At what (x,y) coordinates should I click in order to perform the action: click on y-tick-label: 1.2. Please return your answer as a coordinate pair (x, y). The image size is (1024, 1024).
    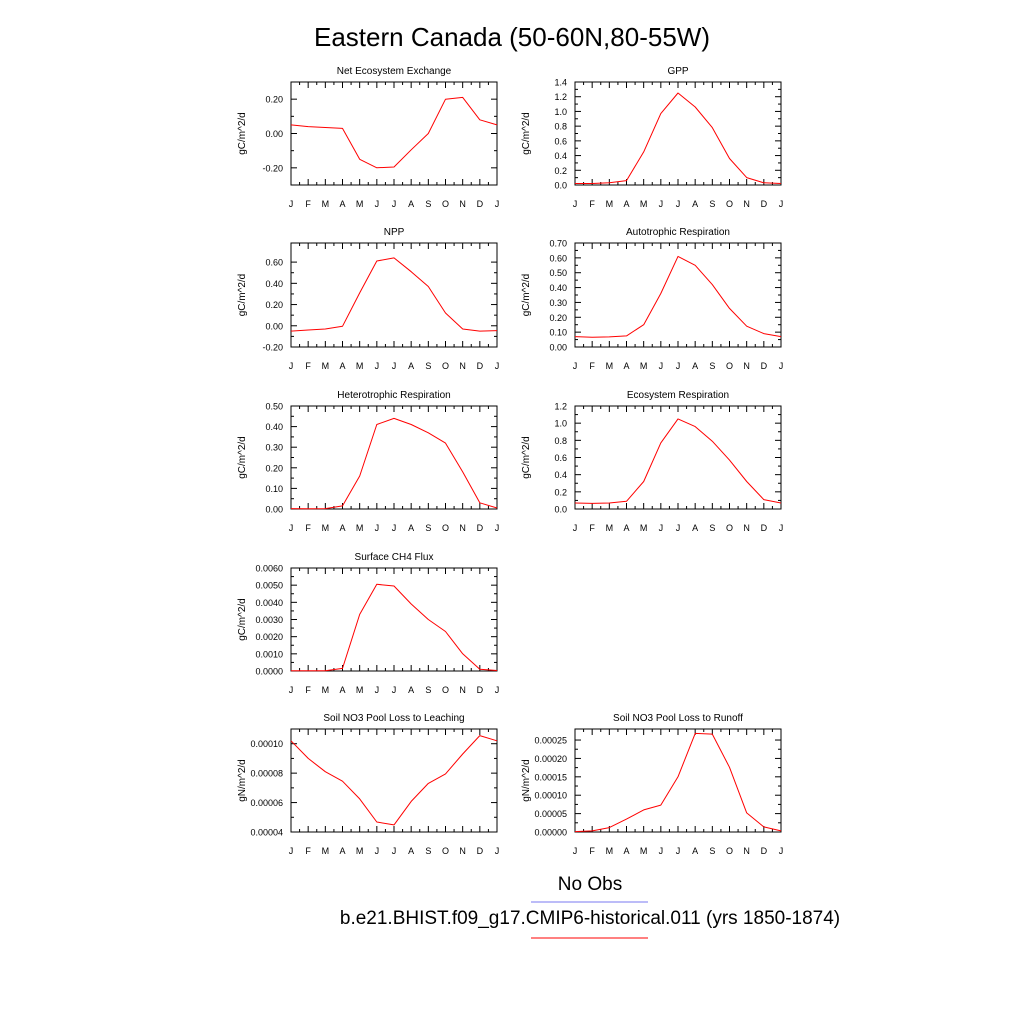
    Looking at the image, I should click on (560, 407).